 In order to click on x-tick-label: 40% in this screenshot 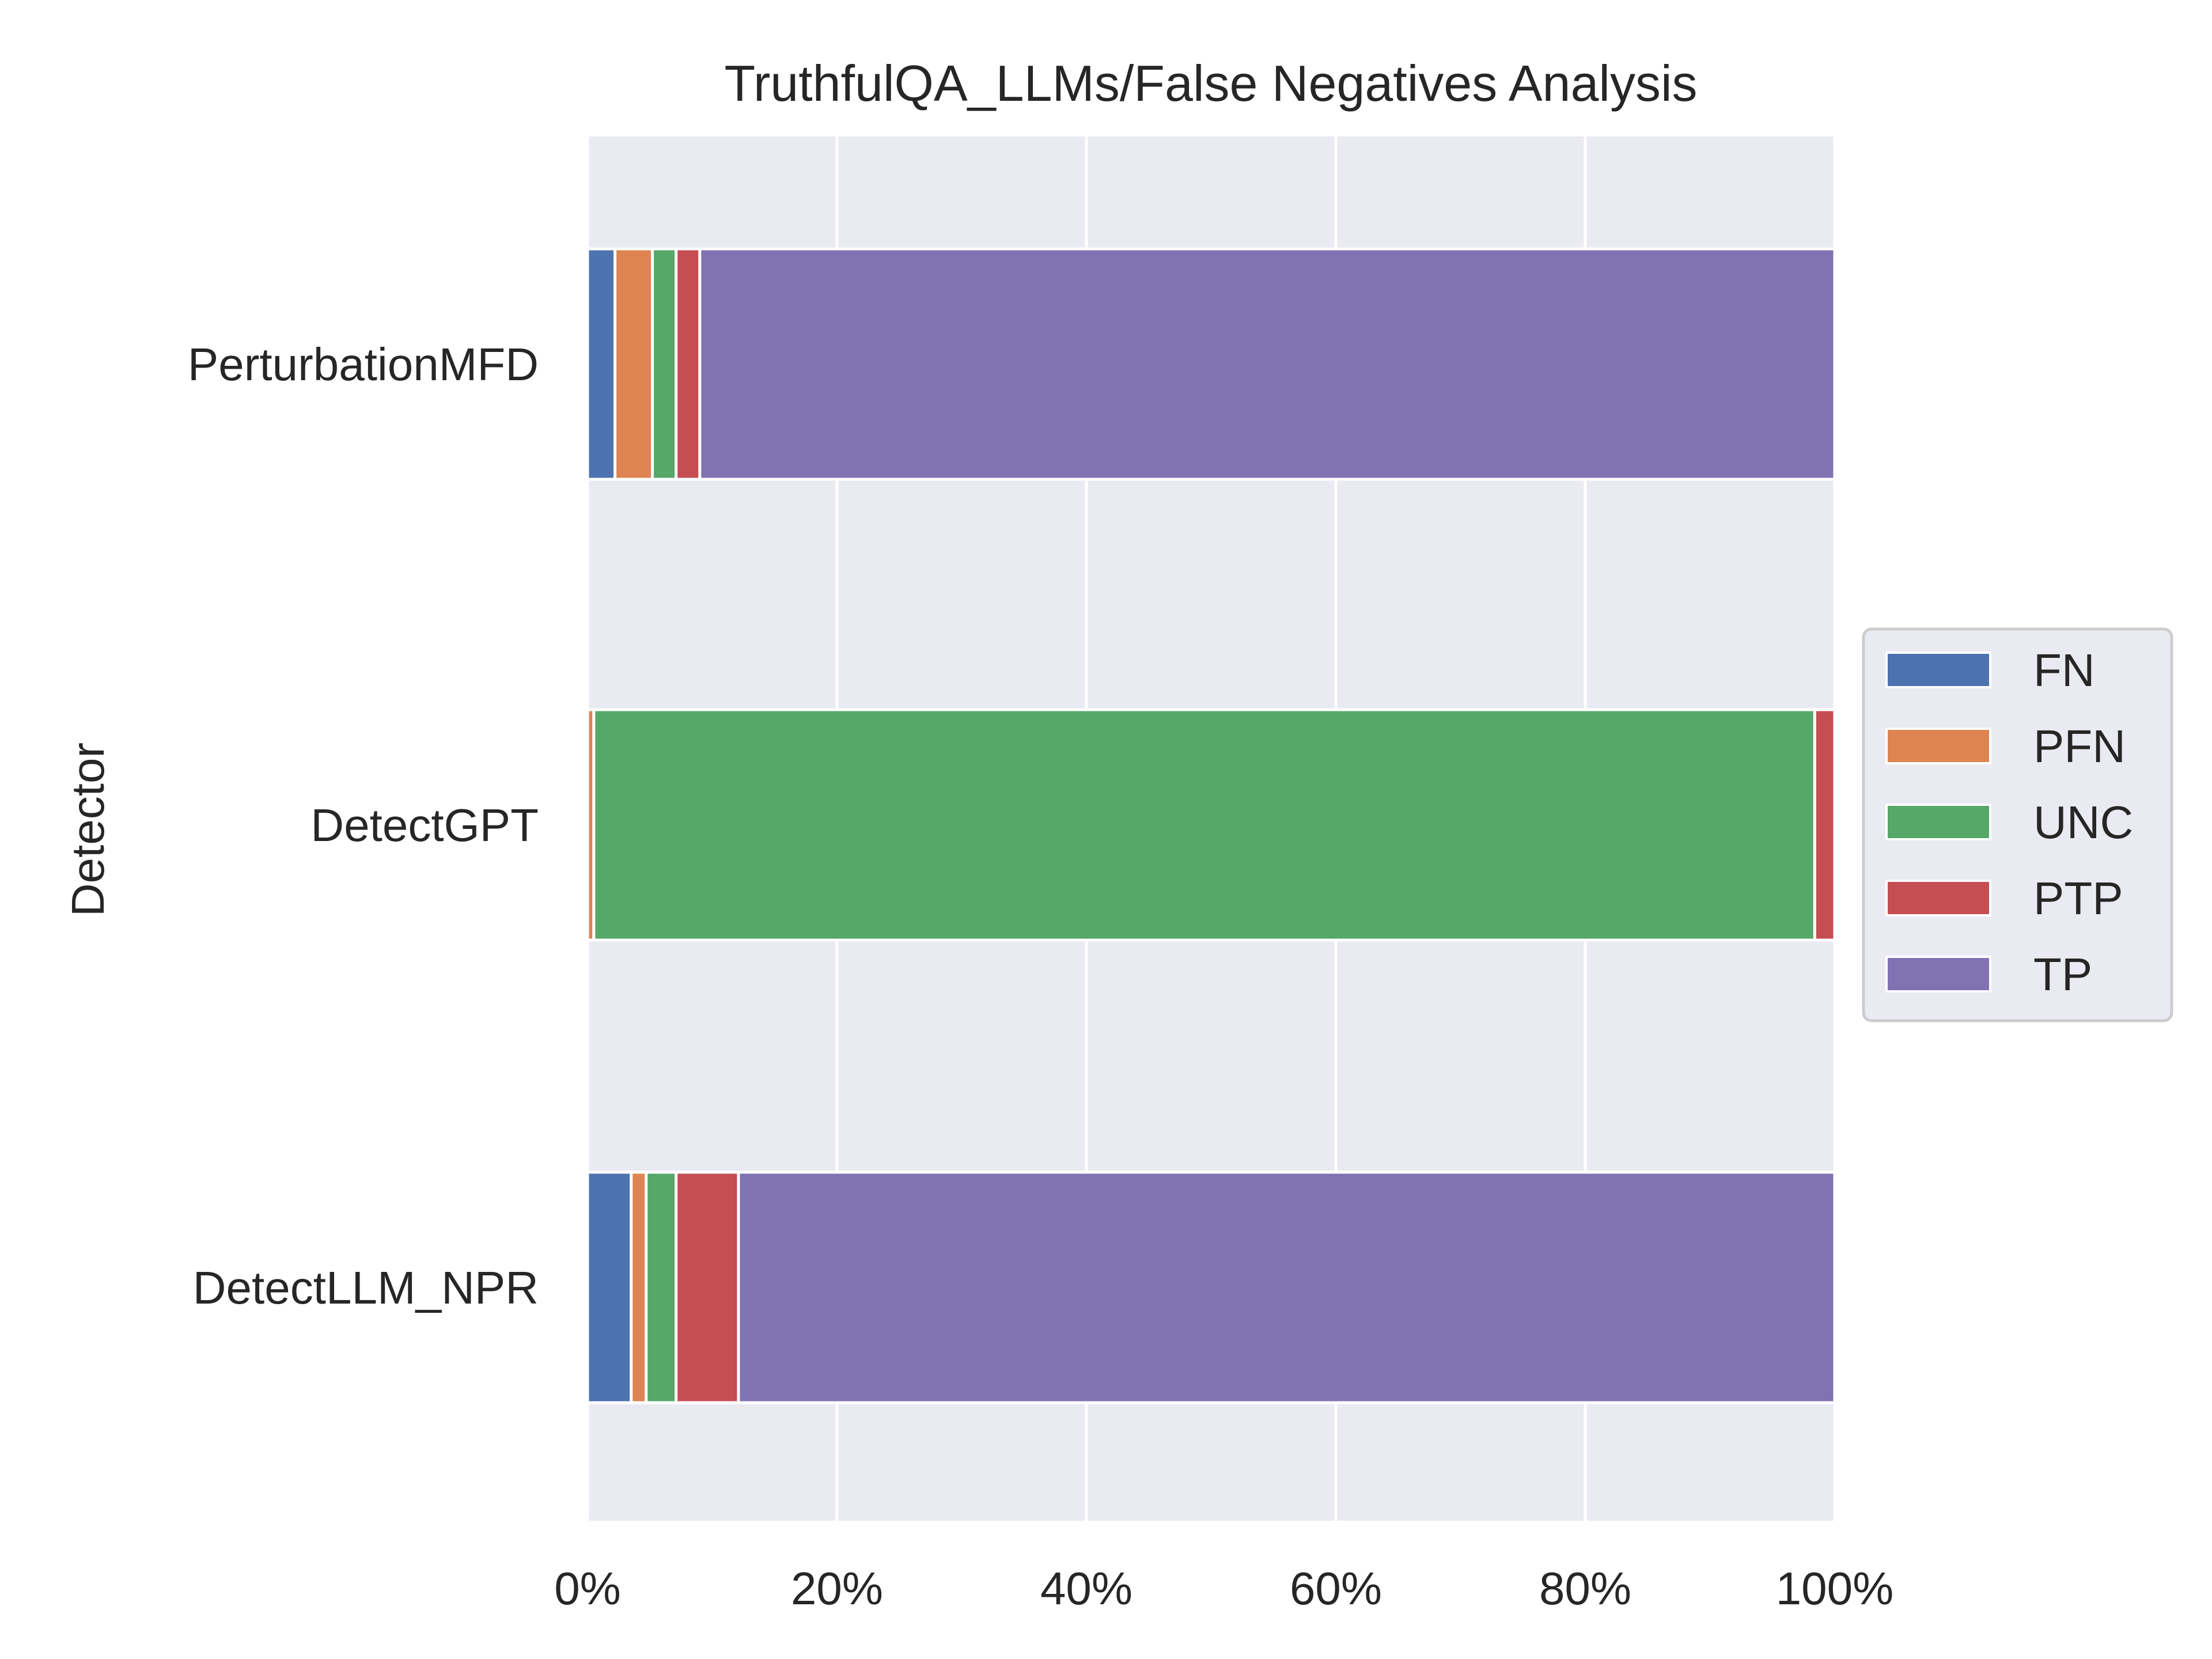, I will do `click(1086, 1588)`.